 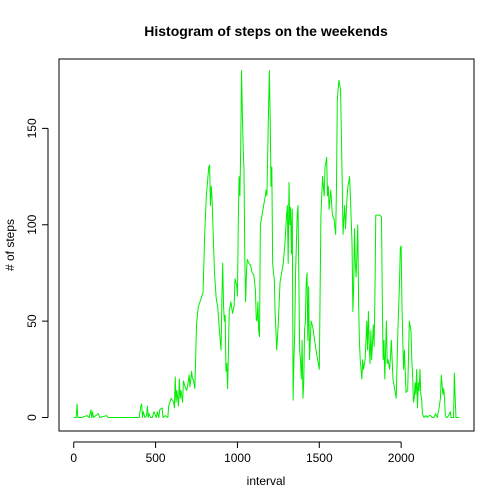 I want to click on x-axis: 0 500 1000 1500 2000, so click(x=242, y=453).